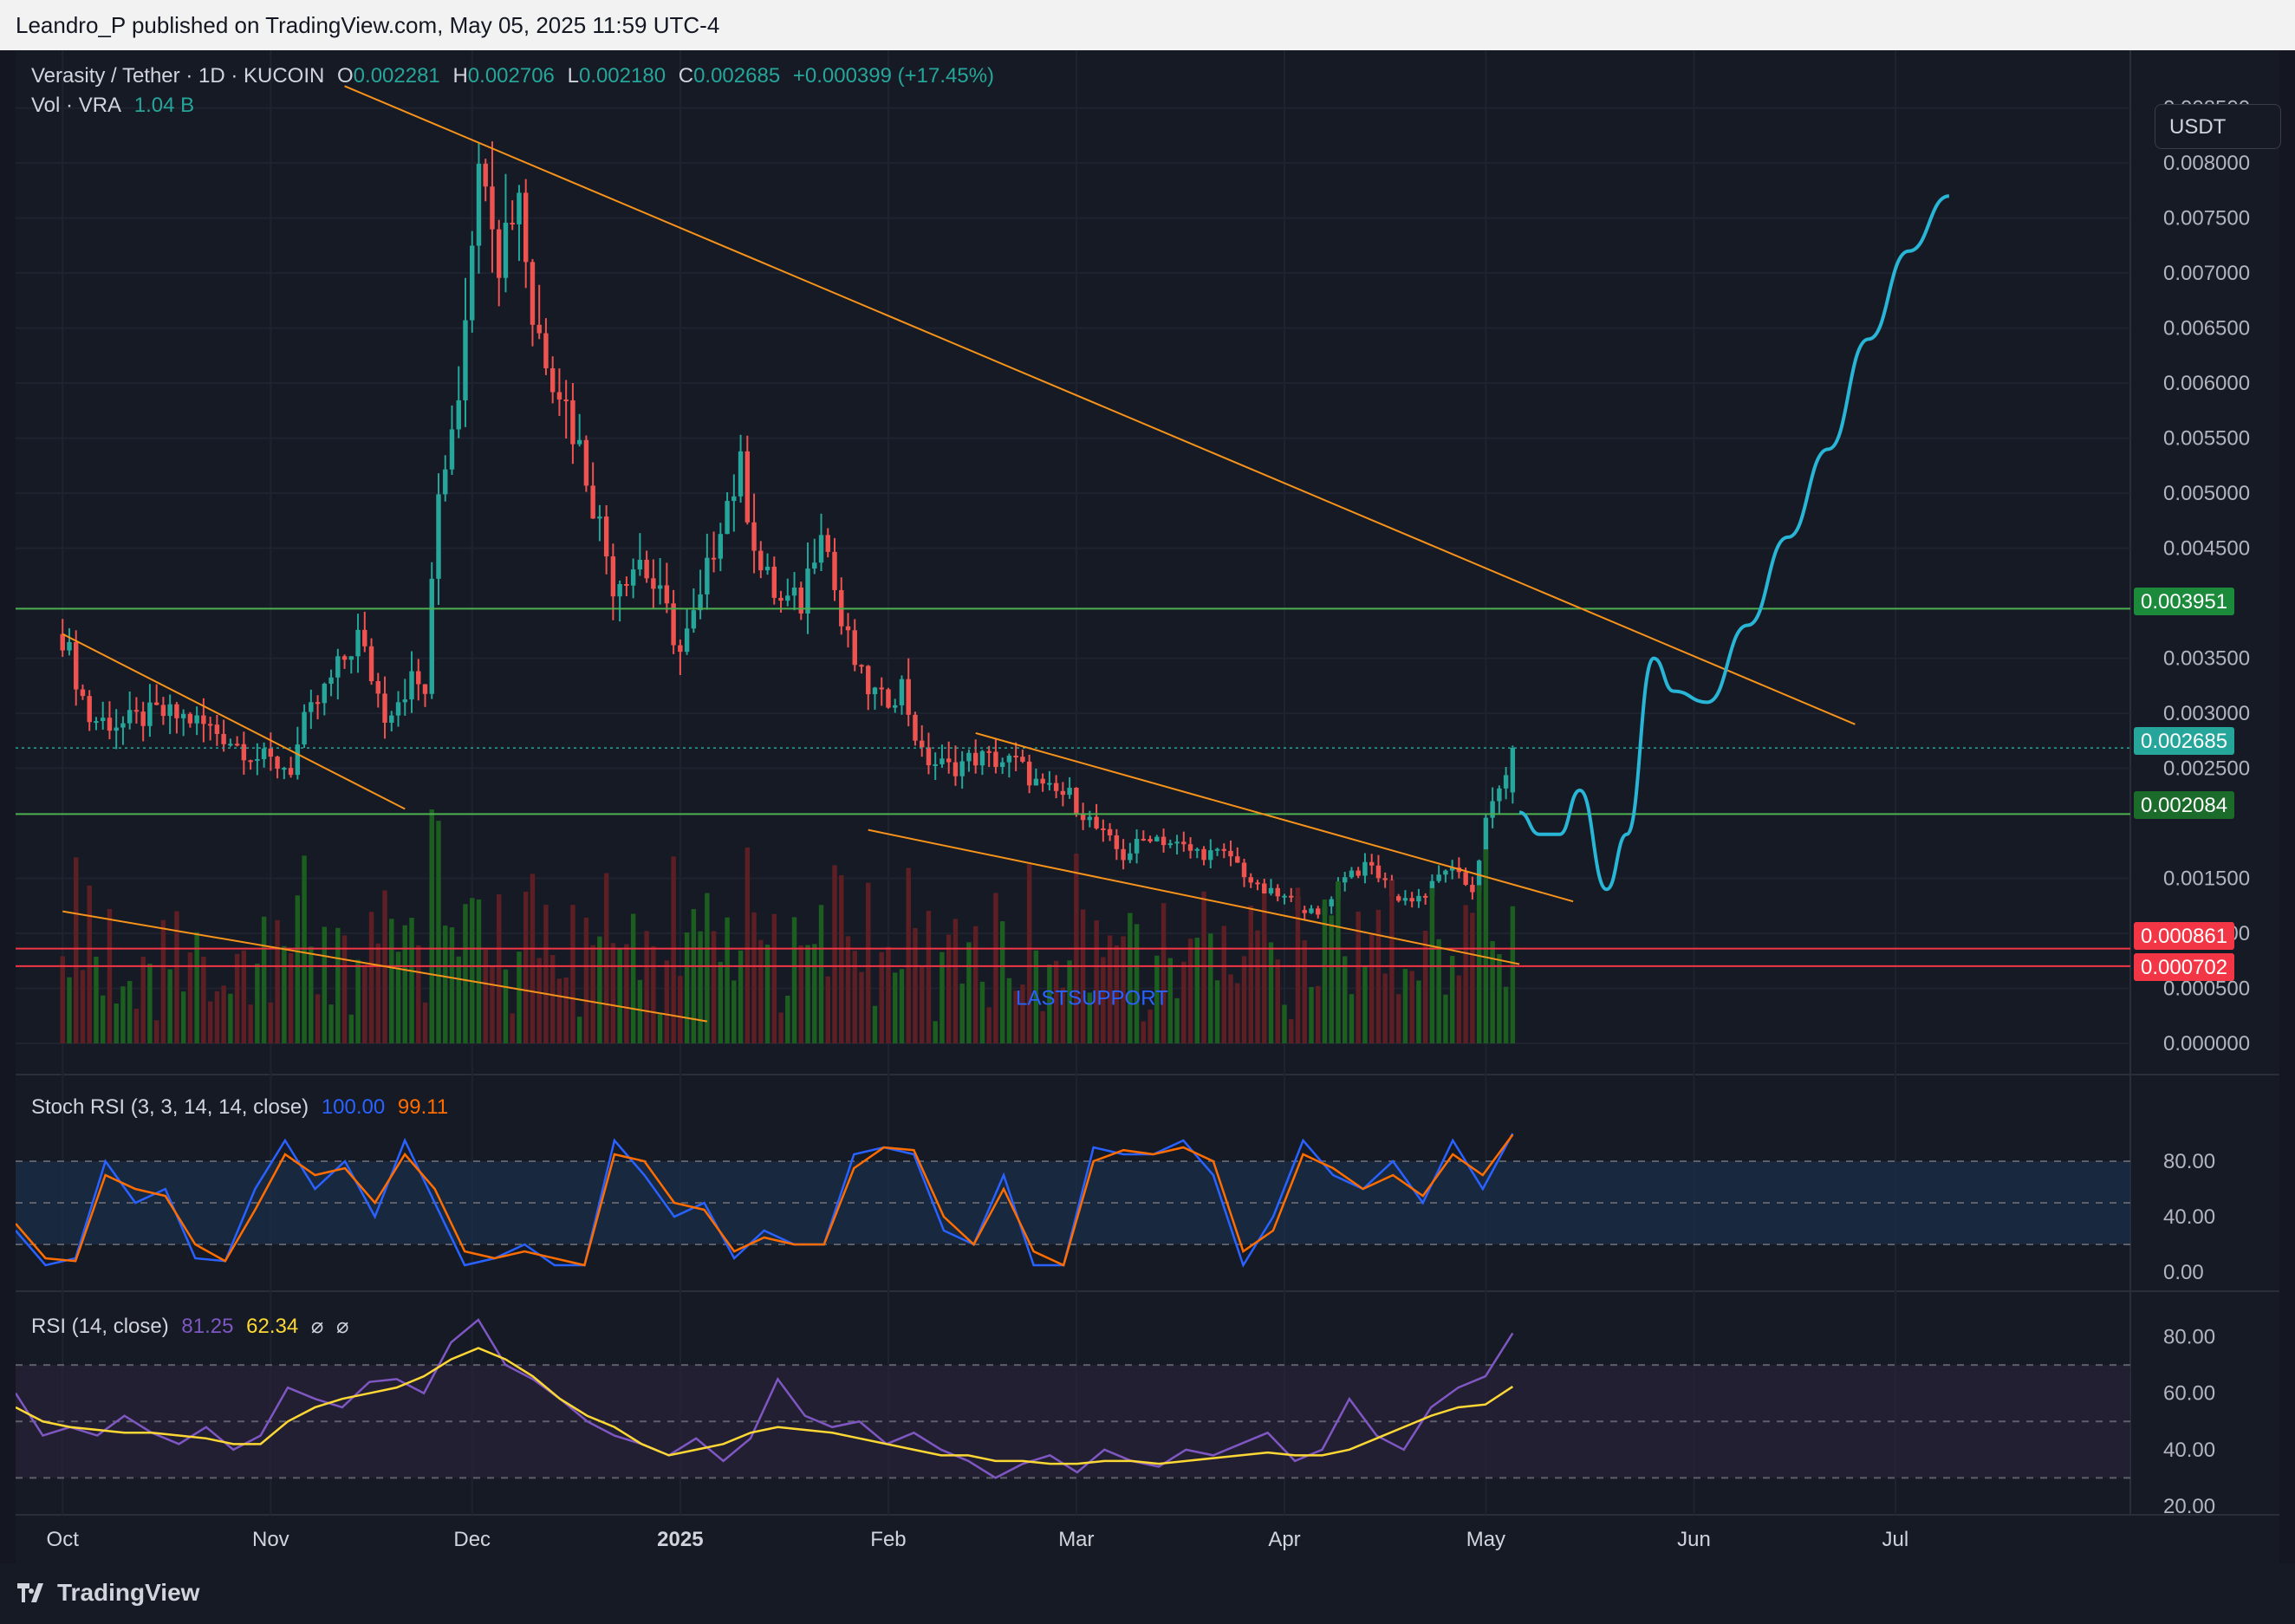 This screenshot has height=1624, width=2295. Describe the element at coordinates (30, 1592) in the screenshot. I see `tradingview-logo-icon` at that location.